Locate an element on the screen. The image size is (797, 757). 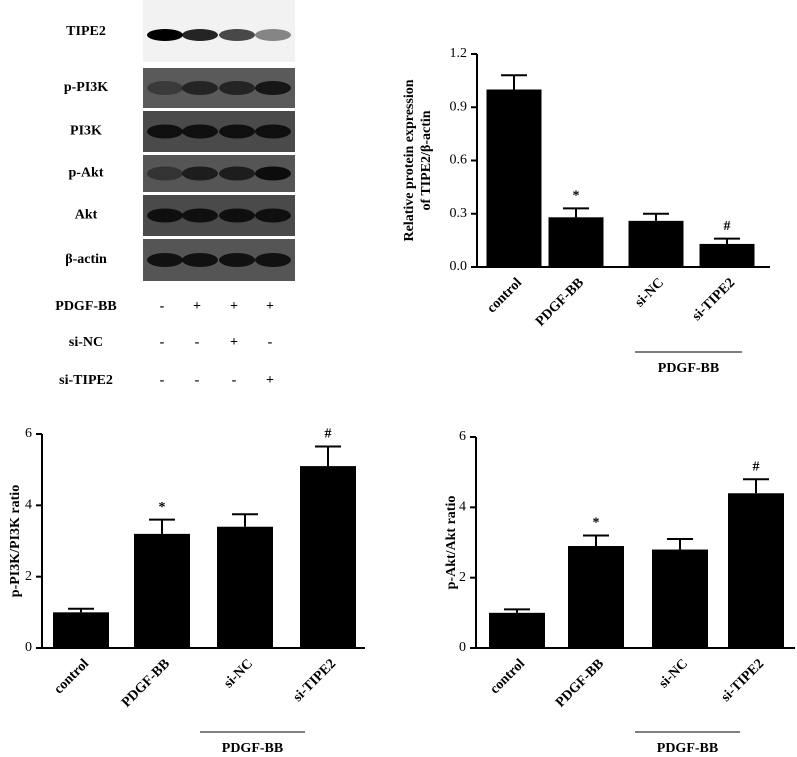
y-tick-label: 1.2 is located at coordinates (459, 53).